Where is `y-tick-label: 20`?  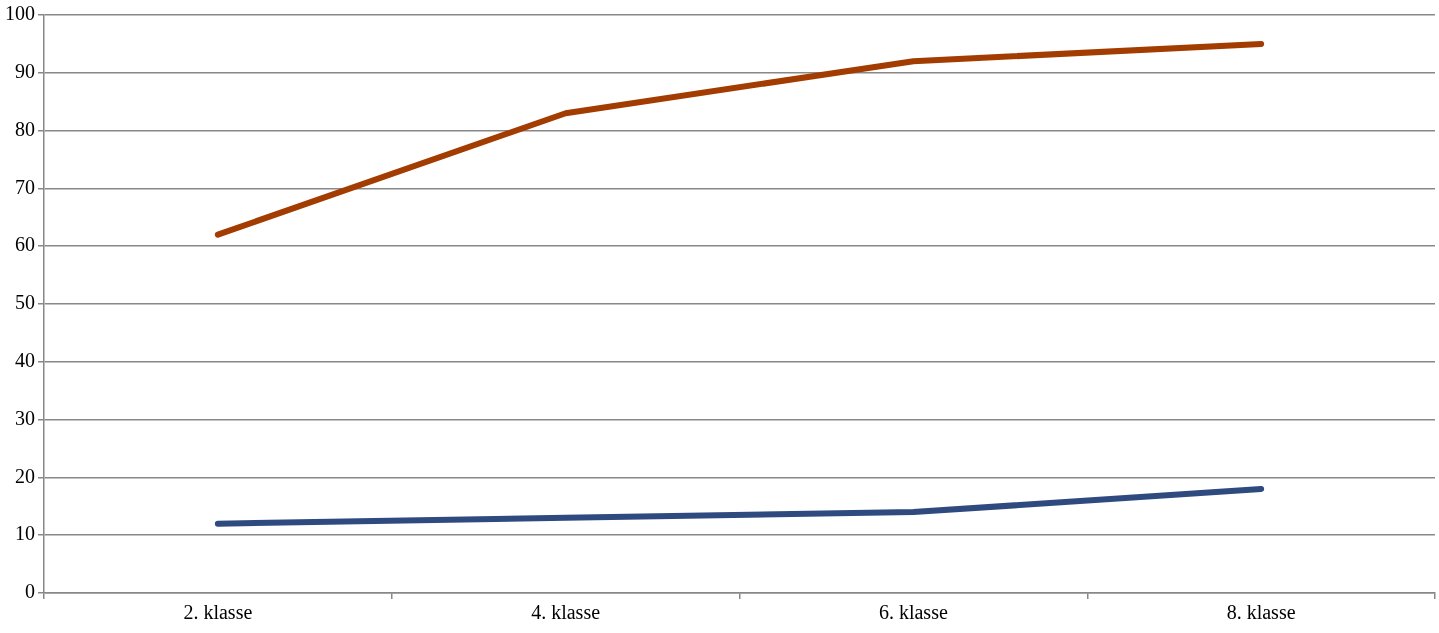 y-tick-label: 20 is located at coordinates (25, 475).